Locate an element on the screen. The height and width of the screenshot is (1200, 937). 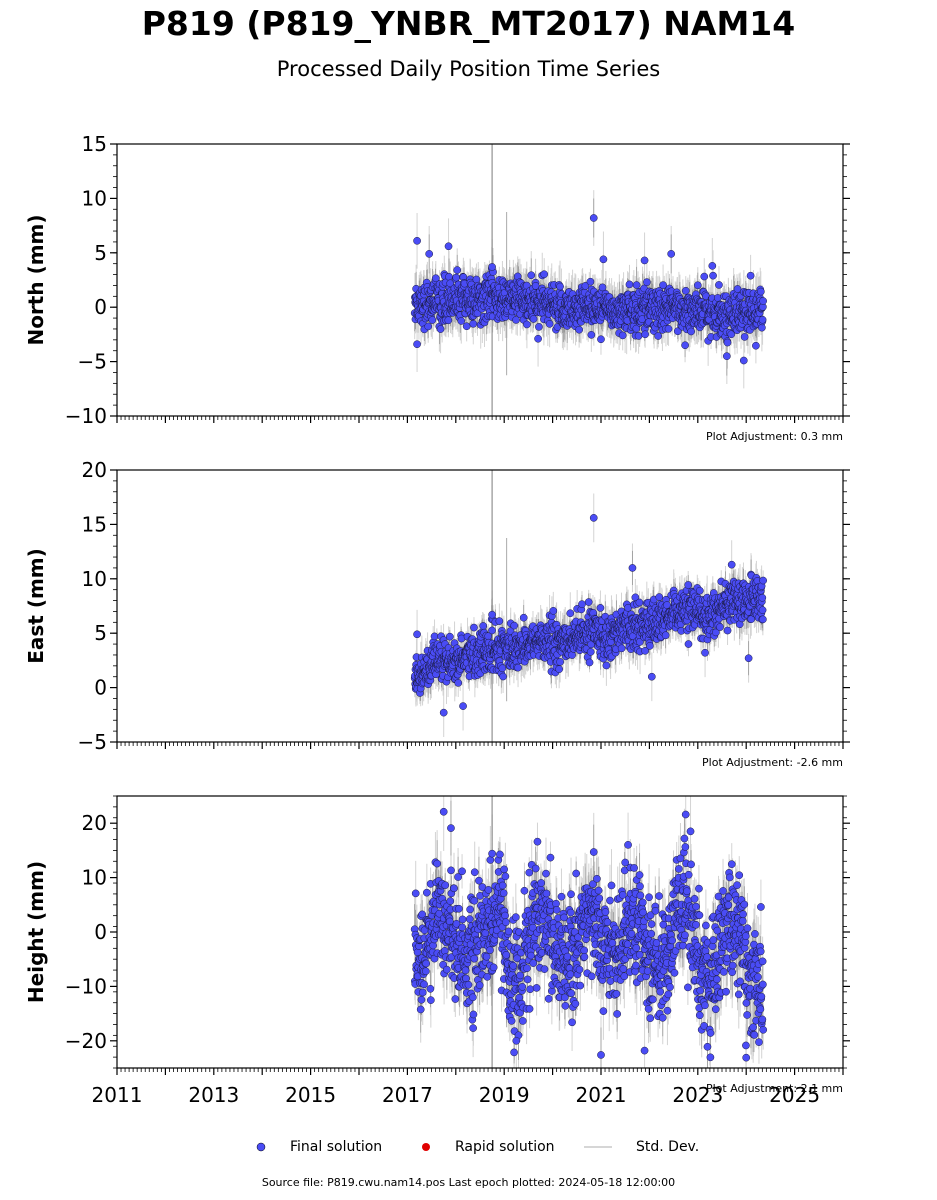
plot-adjustment: Plot Adjustment: -2.6 mm is located at coordinates (772, 762).